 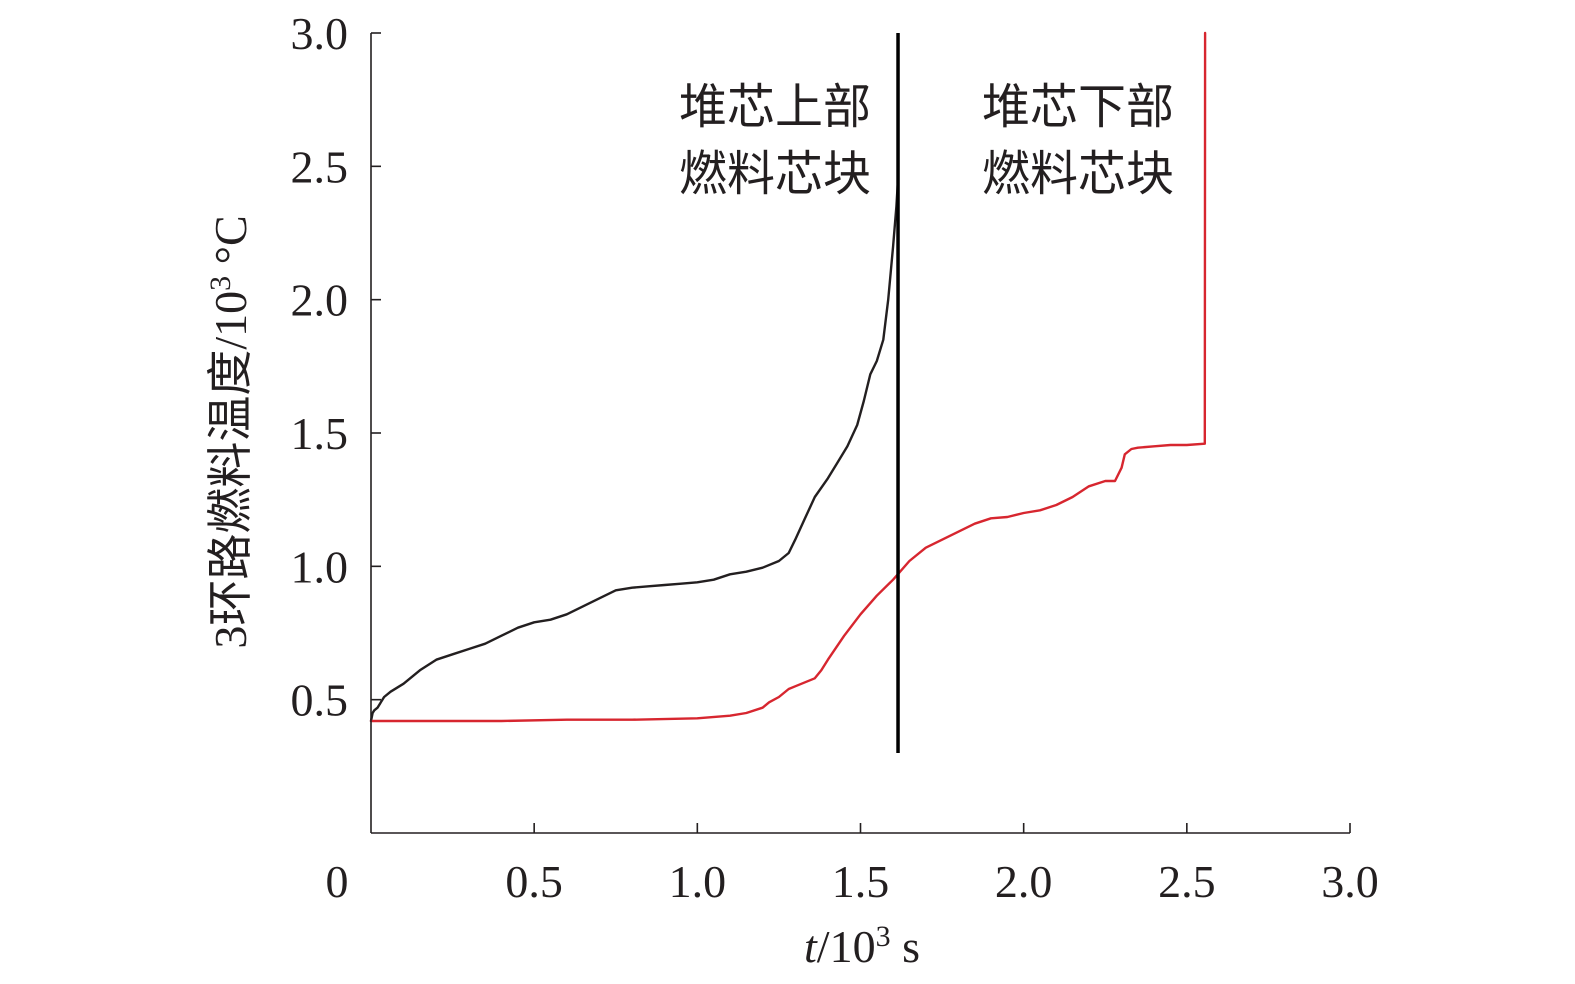 I want to click on x-tick-label: 0, so click(x=337, y=881).